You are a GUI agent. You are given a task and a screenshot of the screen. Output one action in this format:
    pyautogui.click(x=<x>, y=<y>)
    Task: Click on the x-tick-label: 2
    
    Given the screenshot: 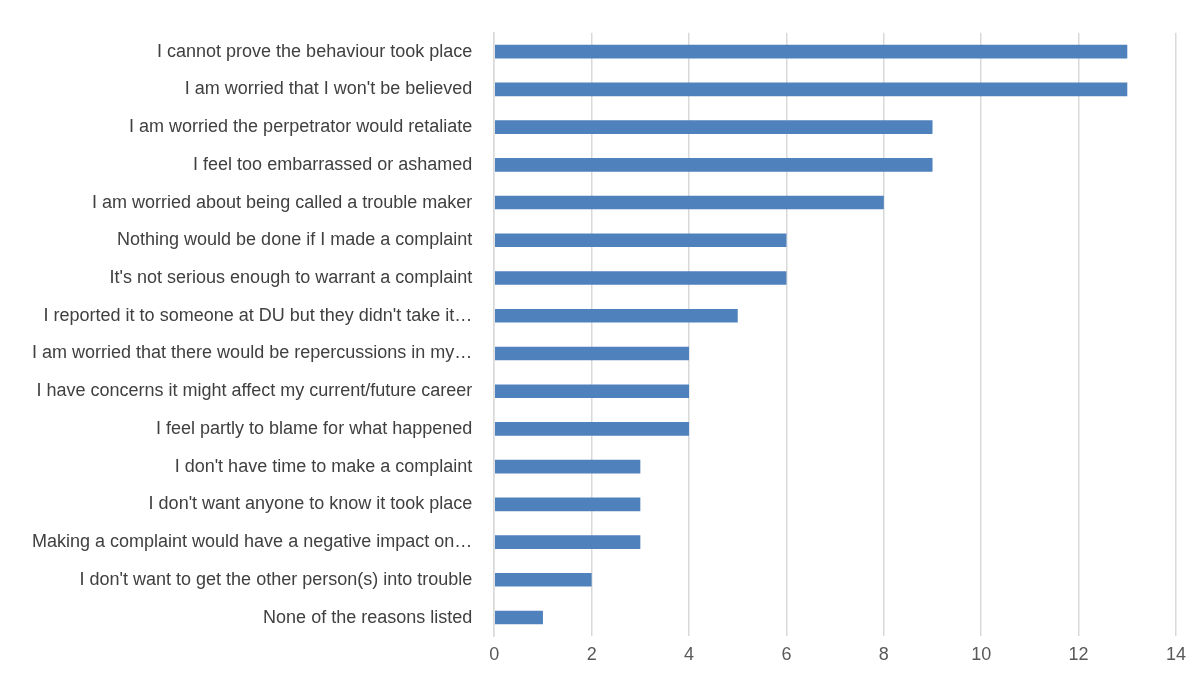 What is the action you would take?
    pyautogui.click(x=591, y=654)
    